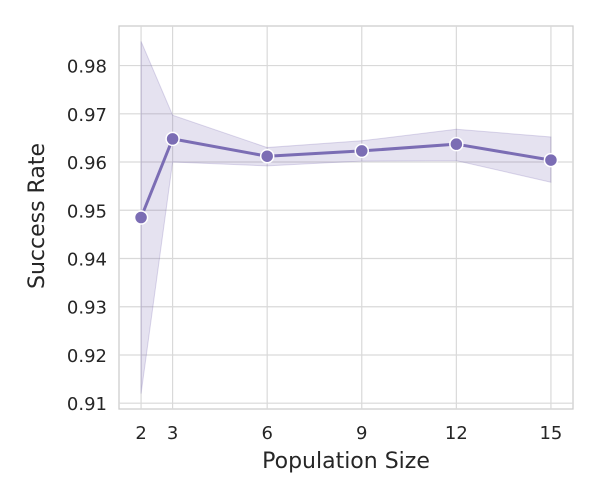 The width and height of the screenshot is (600, 504). Describe the element at coordinates (346, 461) in the screenshot. I see `x-axis-label: Population Size` at that location.